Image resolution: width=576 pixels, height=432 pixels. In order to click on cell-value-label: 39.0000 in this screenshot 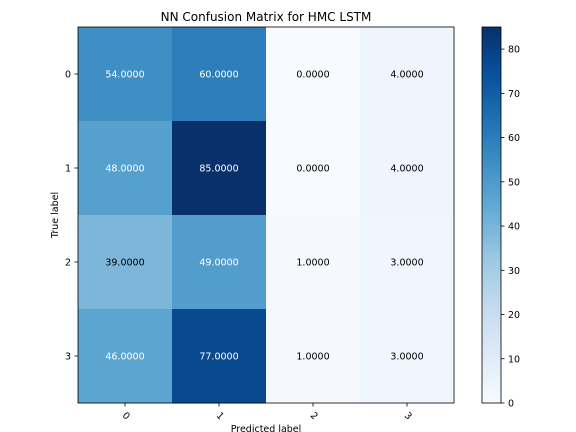, I will do `click(124, 263)`.